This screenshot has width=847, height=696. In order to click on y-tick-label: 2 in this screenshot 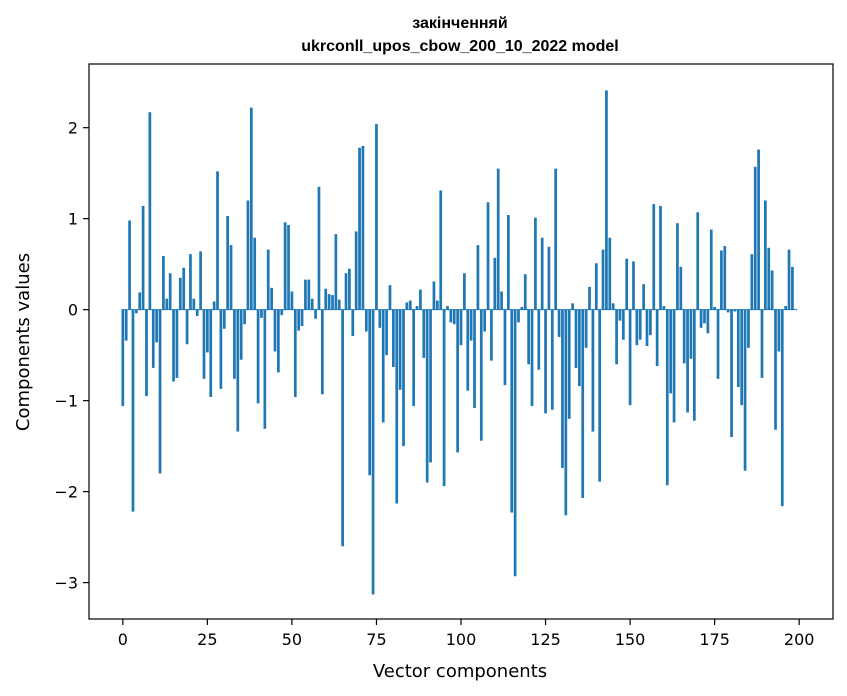, I will do `click(73, 128)`.